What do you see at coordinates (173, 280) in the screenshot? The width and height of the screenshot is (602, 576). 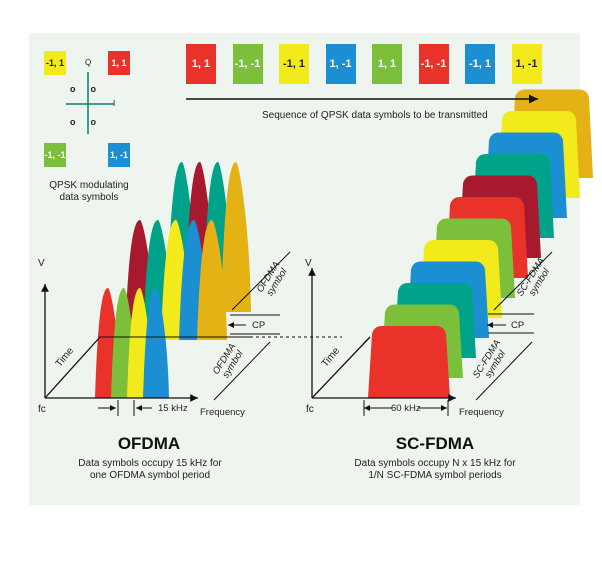 I see `ofdma-subcarriers` at bounding box center [173, 280].